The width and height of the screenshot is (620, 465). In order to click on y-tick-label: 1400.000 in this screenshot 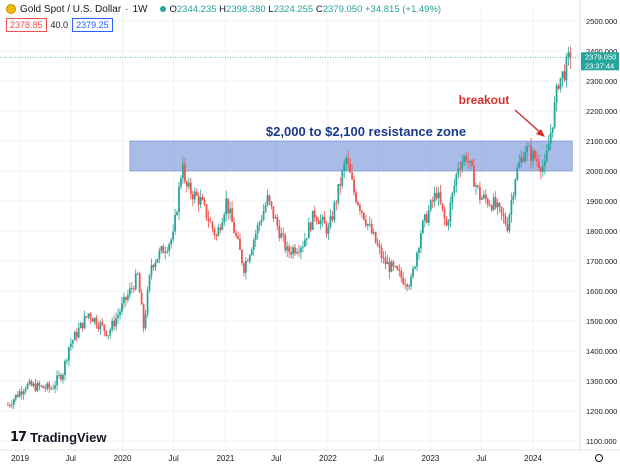, I will do `click(601, 351)`.